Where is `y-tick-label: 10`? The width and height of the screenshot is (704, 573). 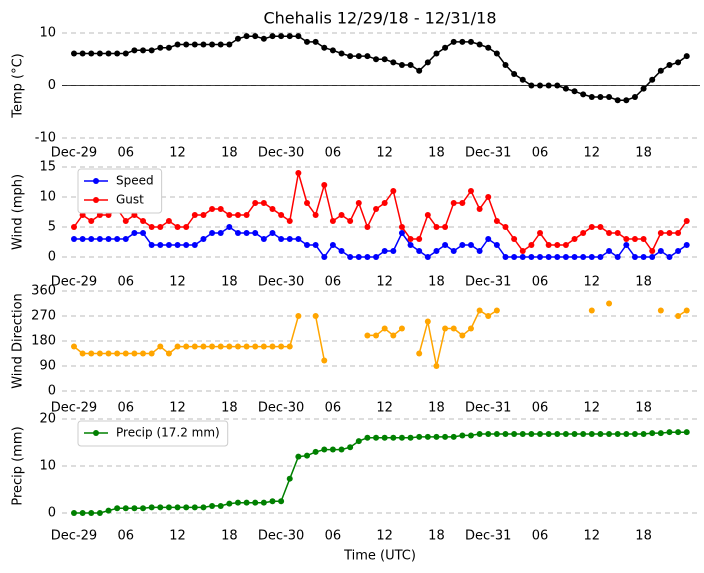 y-tick-label: 10 is located at coordinates (47, 197).